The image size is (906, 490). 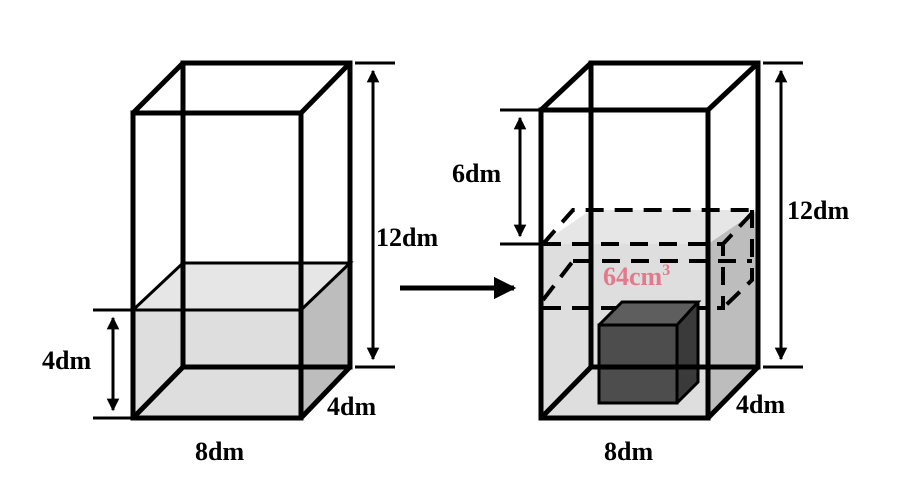 I want to click on block-volume-exponent: 3, so click(x=666, y=270).